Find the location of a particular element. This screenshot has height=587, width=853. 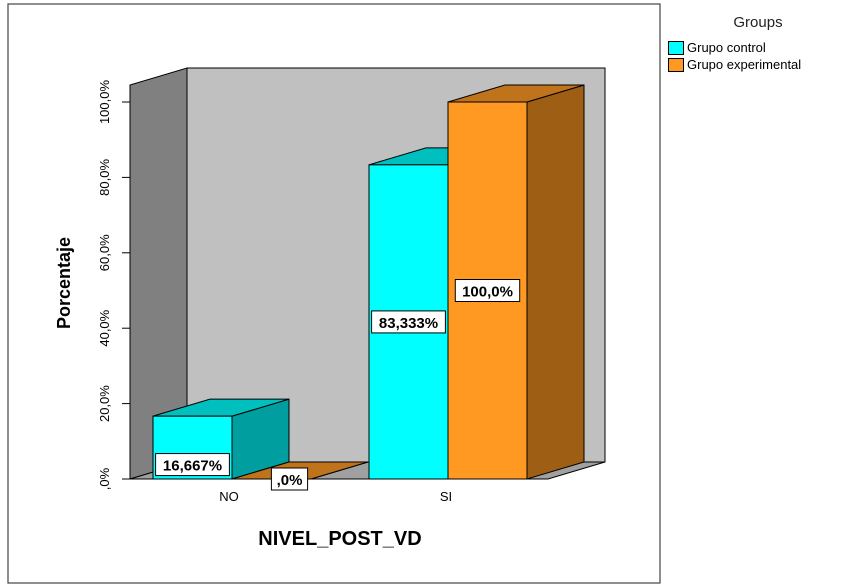

legend-item-experimental: Grupo experimental is located at coordinates (758, 64).